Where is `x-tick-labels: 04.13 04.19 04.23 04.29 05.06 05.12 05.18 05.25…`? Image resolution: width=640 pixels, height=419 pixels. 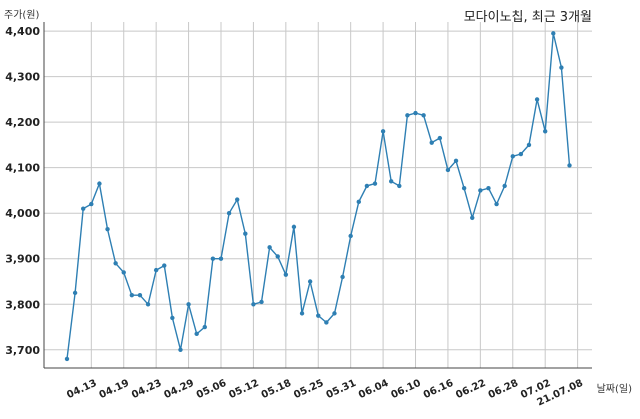 x-tick-labels: 04.13 04.19 04.23 04.29 05.06 05.12 05.18 05.25… is located at coordinates (325, 393).